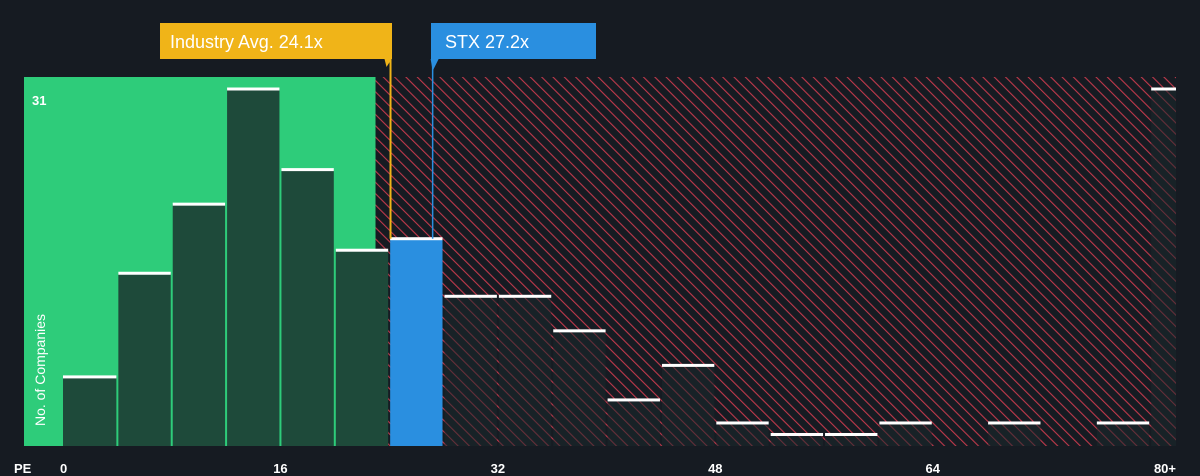 This screenshot has height=476, width=1200. Describe the element at coordinates (23, 468) in the screenshot. I see `x-axis-label: PE` at that location.